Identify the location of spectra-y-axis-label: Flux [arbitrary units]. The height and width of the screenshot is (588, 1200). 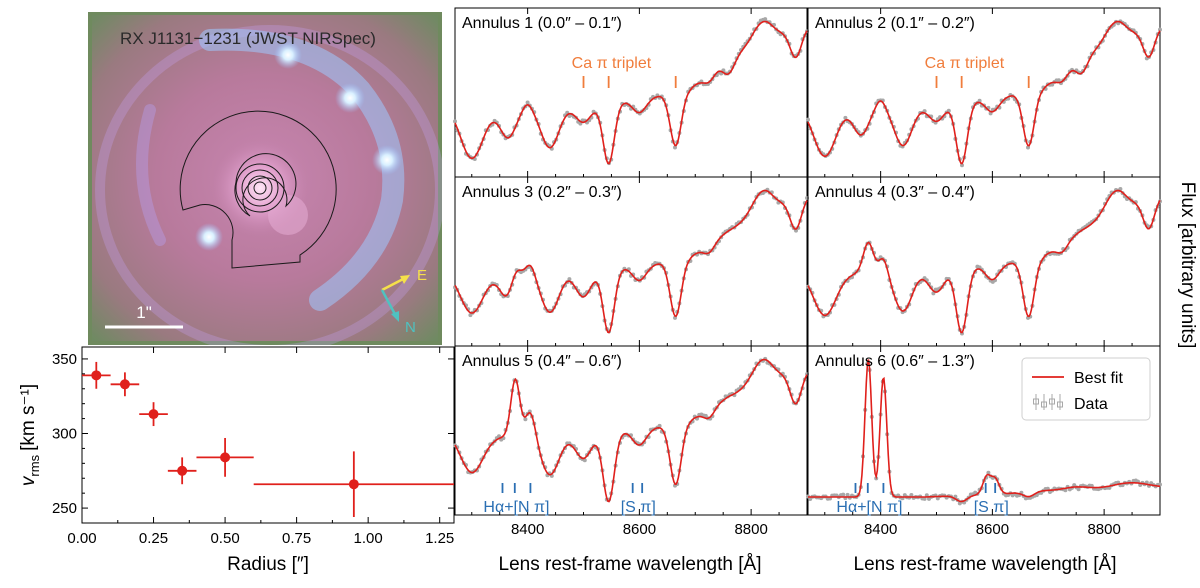
(1187, 265).